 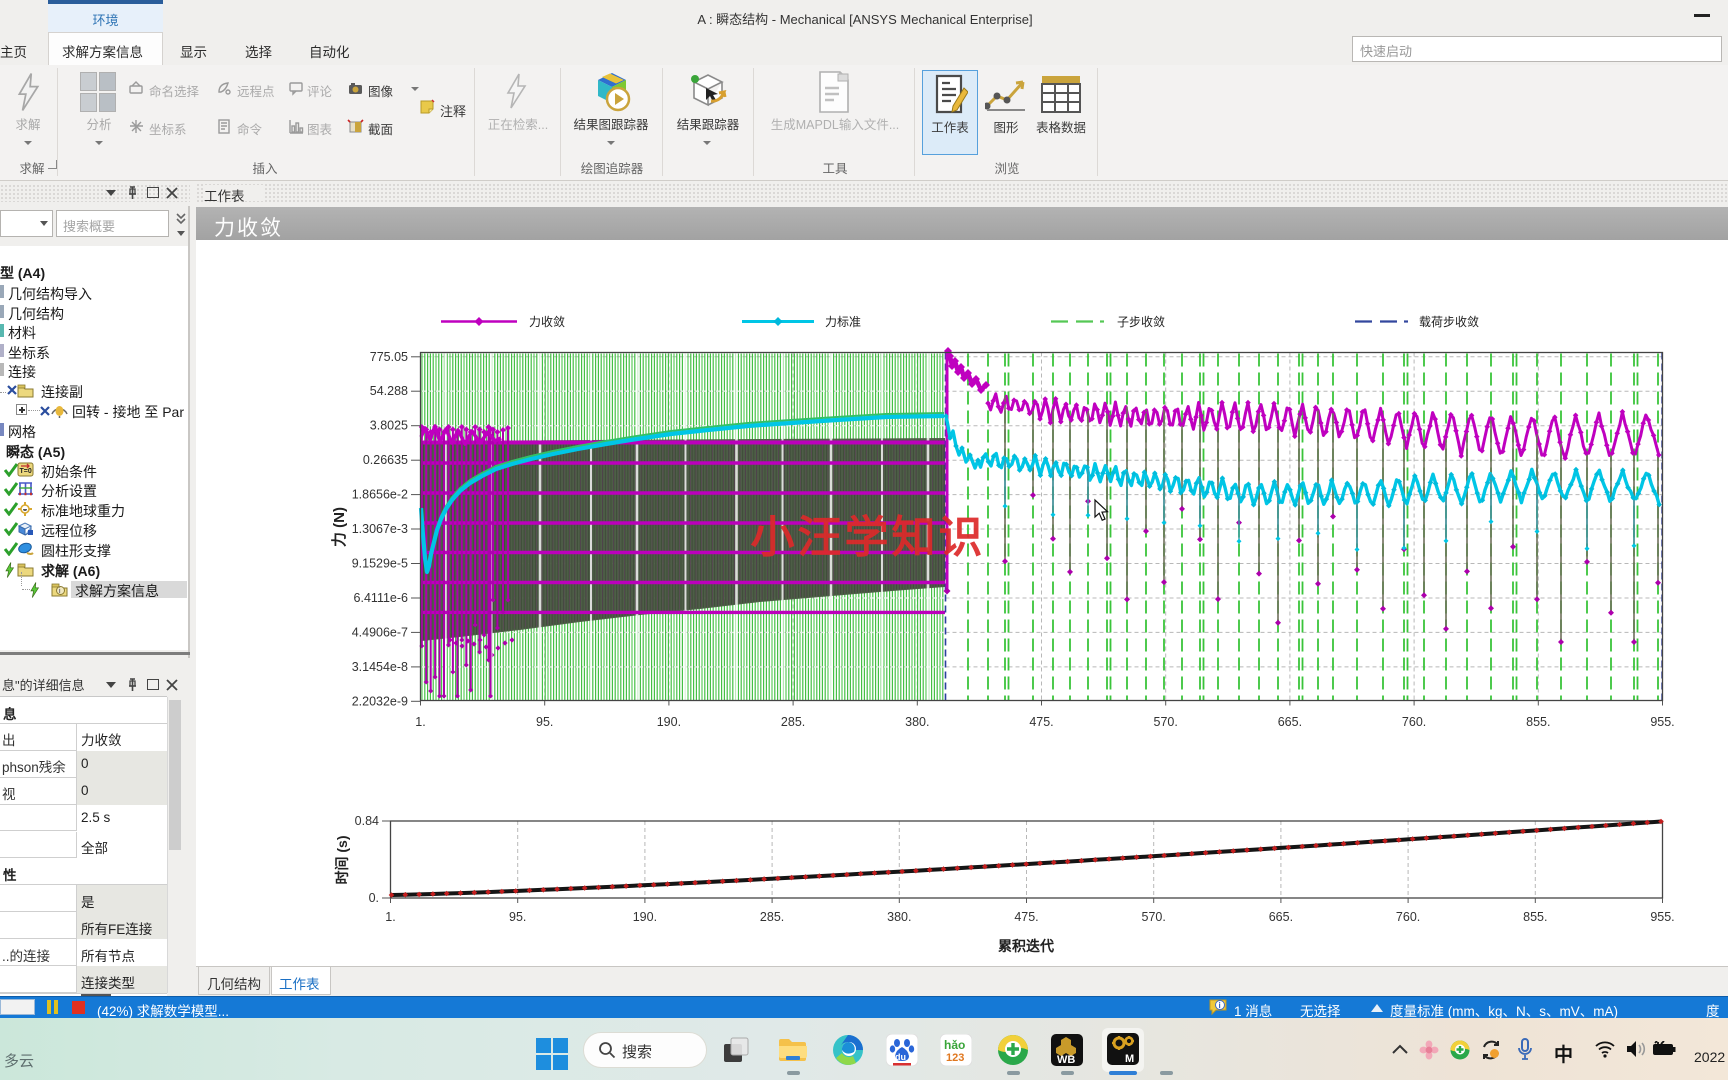 What do you see at coordinates (1129, 1059) in the screenshot?
I see `svg-text: M` at bounding box center [1129, 1059].